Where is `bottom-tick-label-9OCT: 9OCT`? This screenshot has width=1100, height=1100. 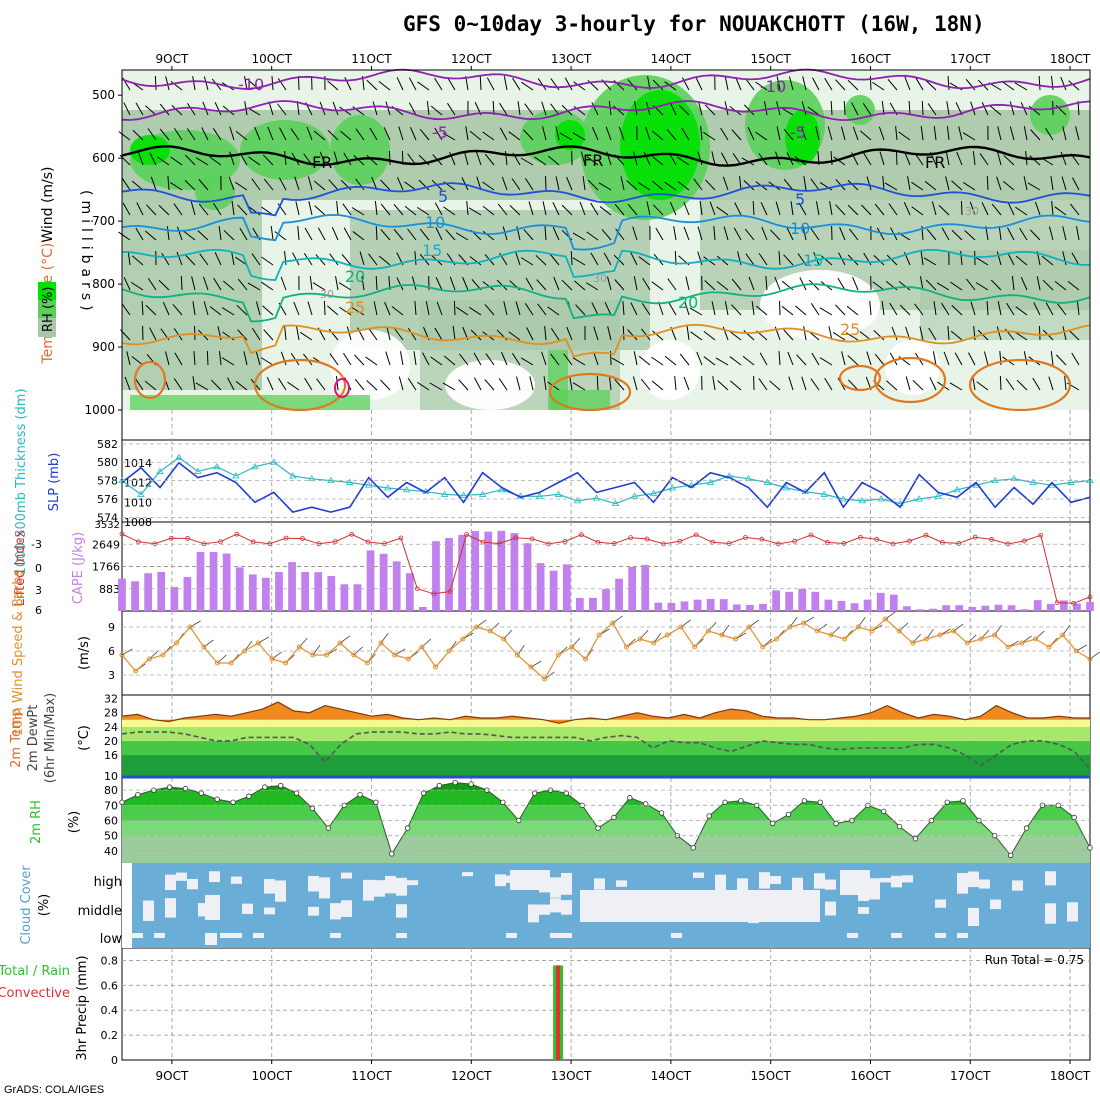
bottom-tick-label-9OCT: 9OCT is located at coordinates (171, 1076).